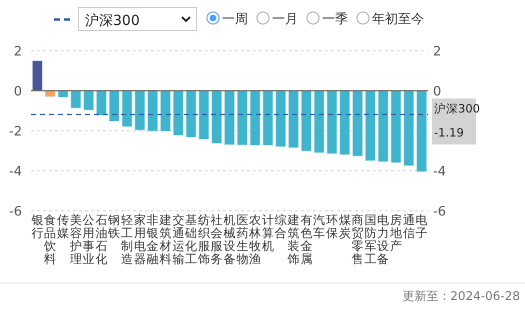 This screenshot has width=525, height=310. I want to click on text: 一月, so click(285, 19).